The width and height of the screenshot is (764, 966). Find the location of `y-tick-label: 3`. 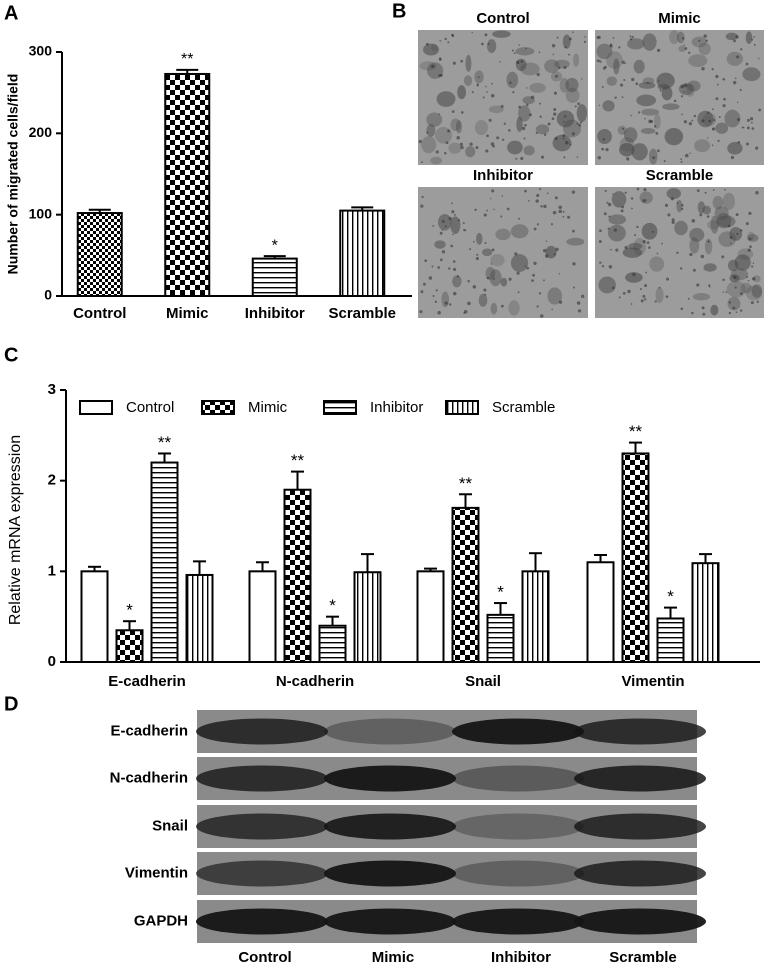

y-tick-label: 3 is located at coordinates (52, 389).